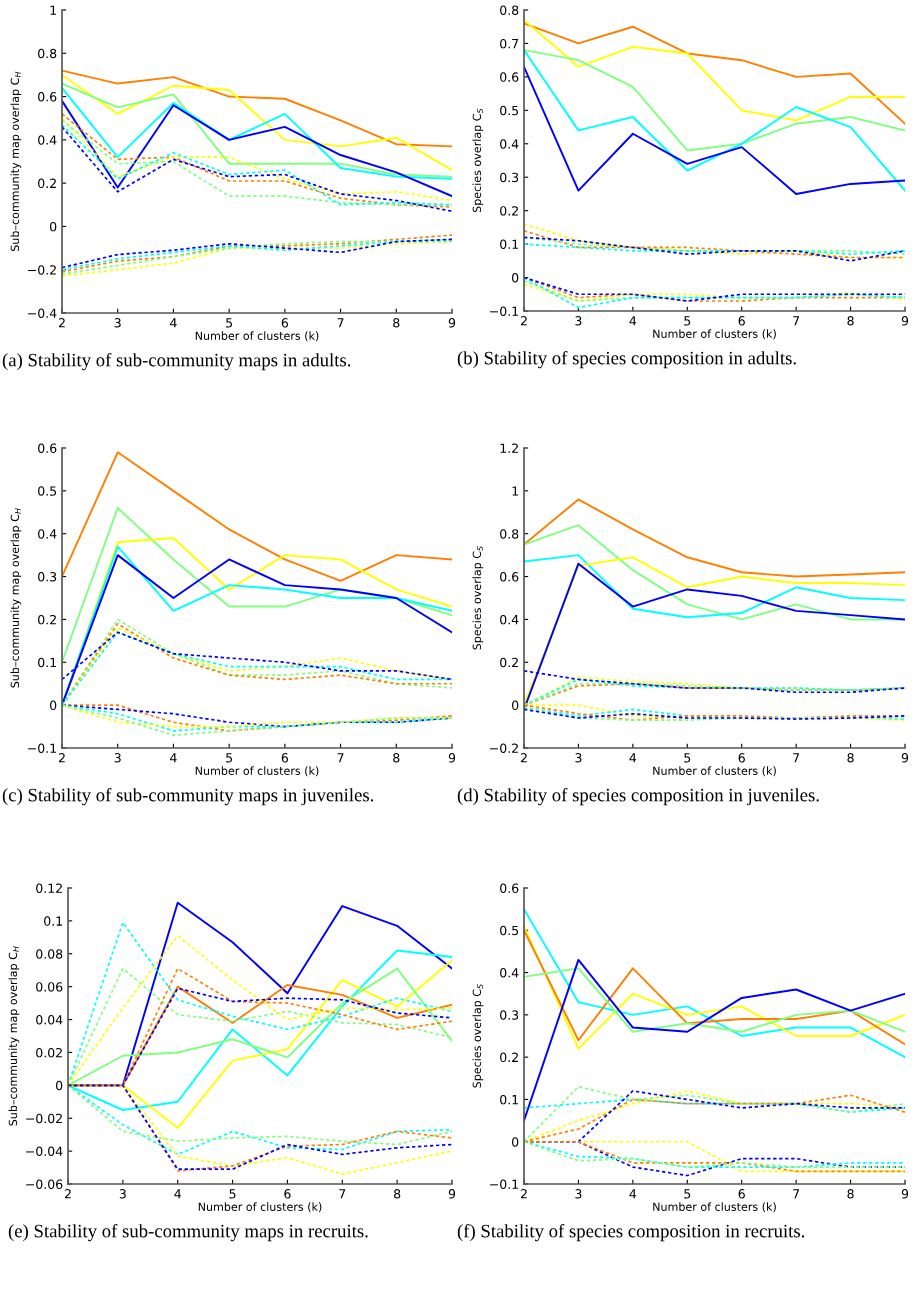  What do you see at coordinates (188, 1233) in the screenshot?
I see `text: (e) Stability of sub-community maps in recruits.` at bounding box center [188, 1233].